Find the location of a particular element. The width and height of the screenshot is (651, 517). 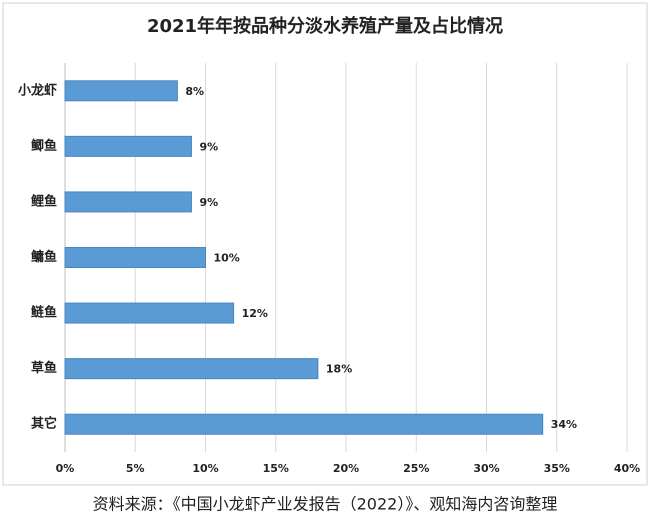

x-tick-label: 30% is located at coordinates (486, 468).